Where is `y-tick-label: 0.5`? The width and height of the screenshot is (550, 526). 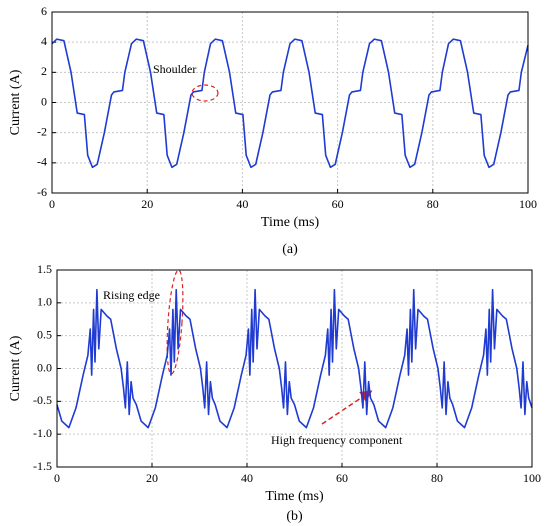 y-tick-label: 0.5 is located at coordinates (44, 334).